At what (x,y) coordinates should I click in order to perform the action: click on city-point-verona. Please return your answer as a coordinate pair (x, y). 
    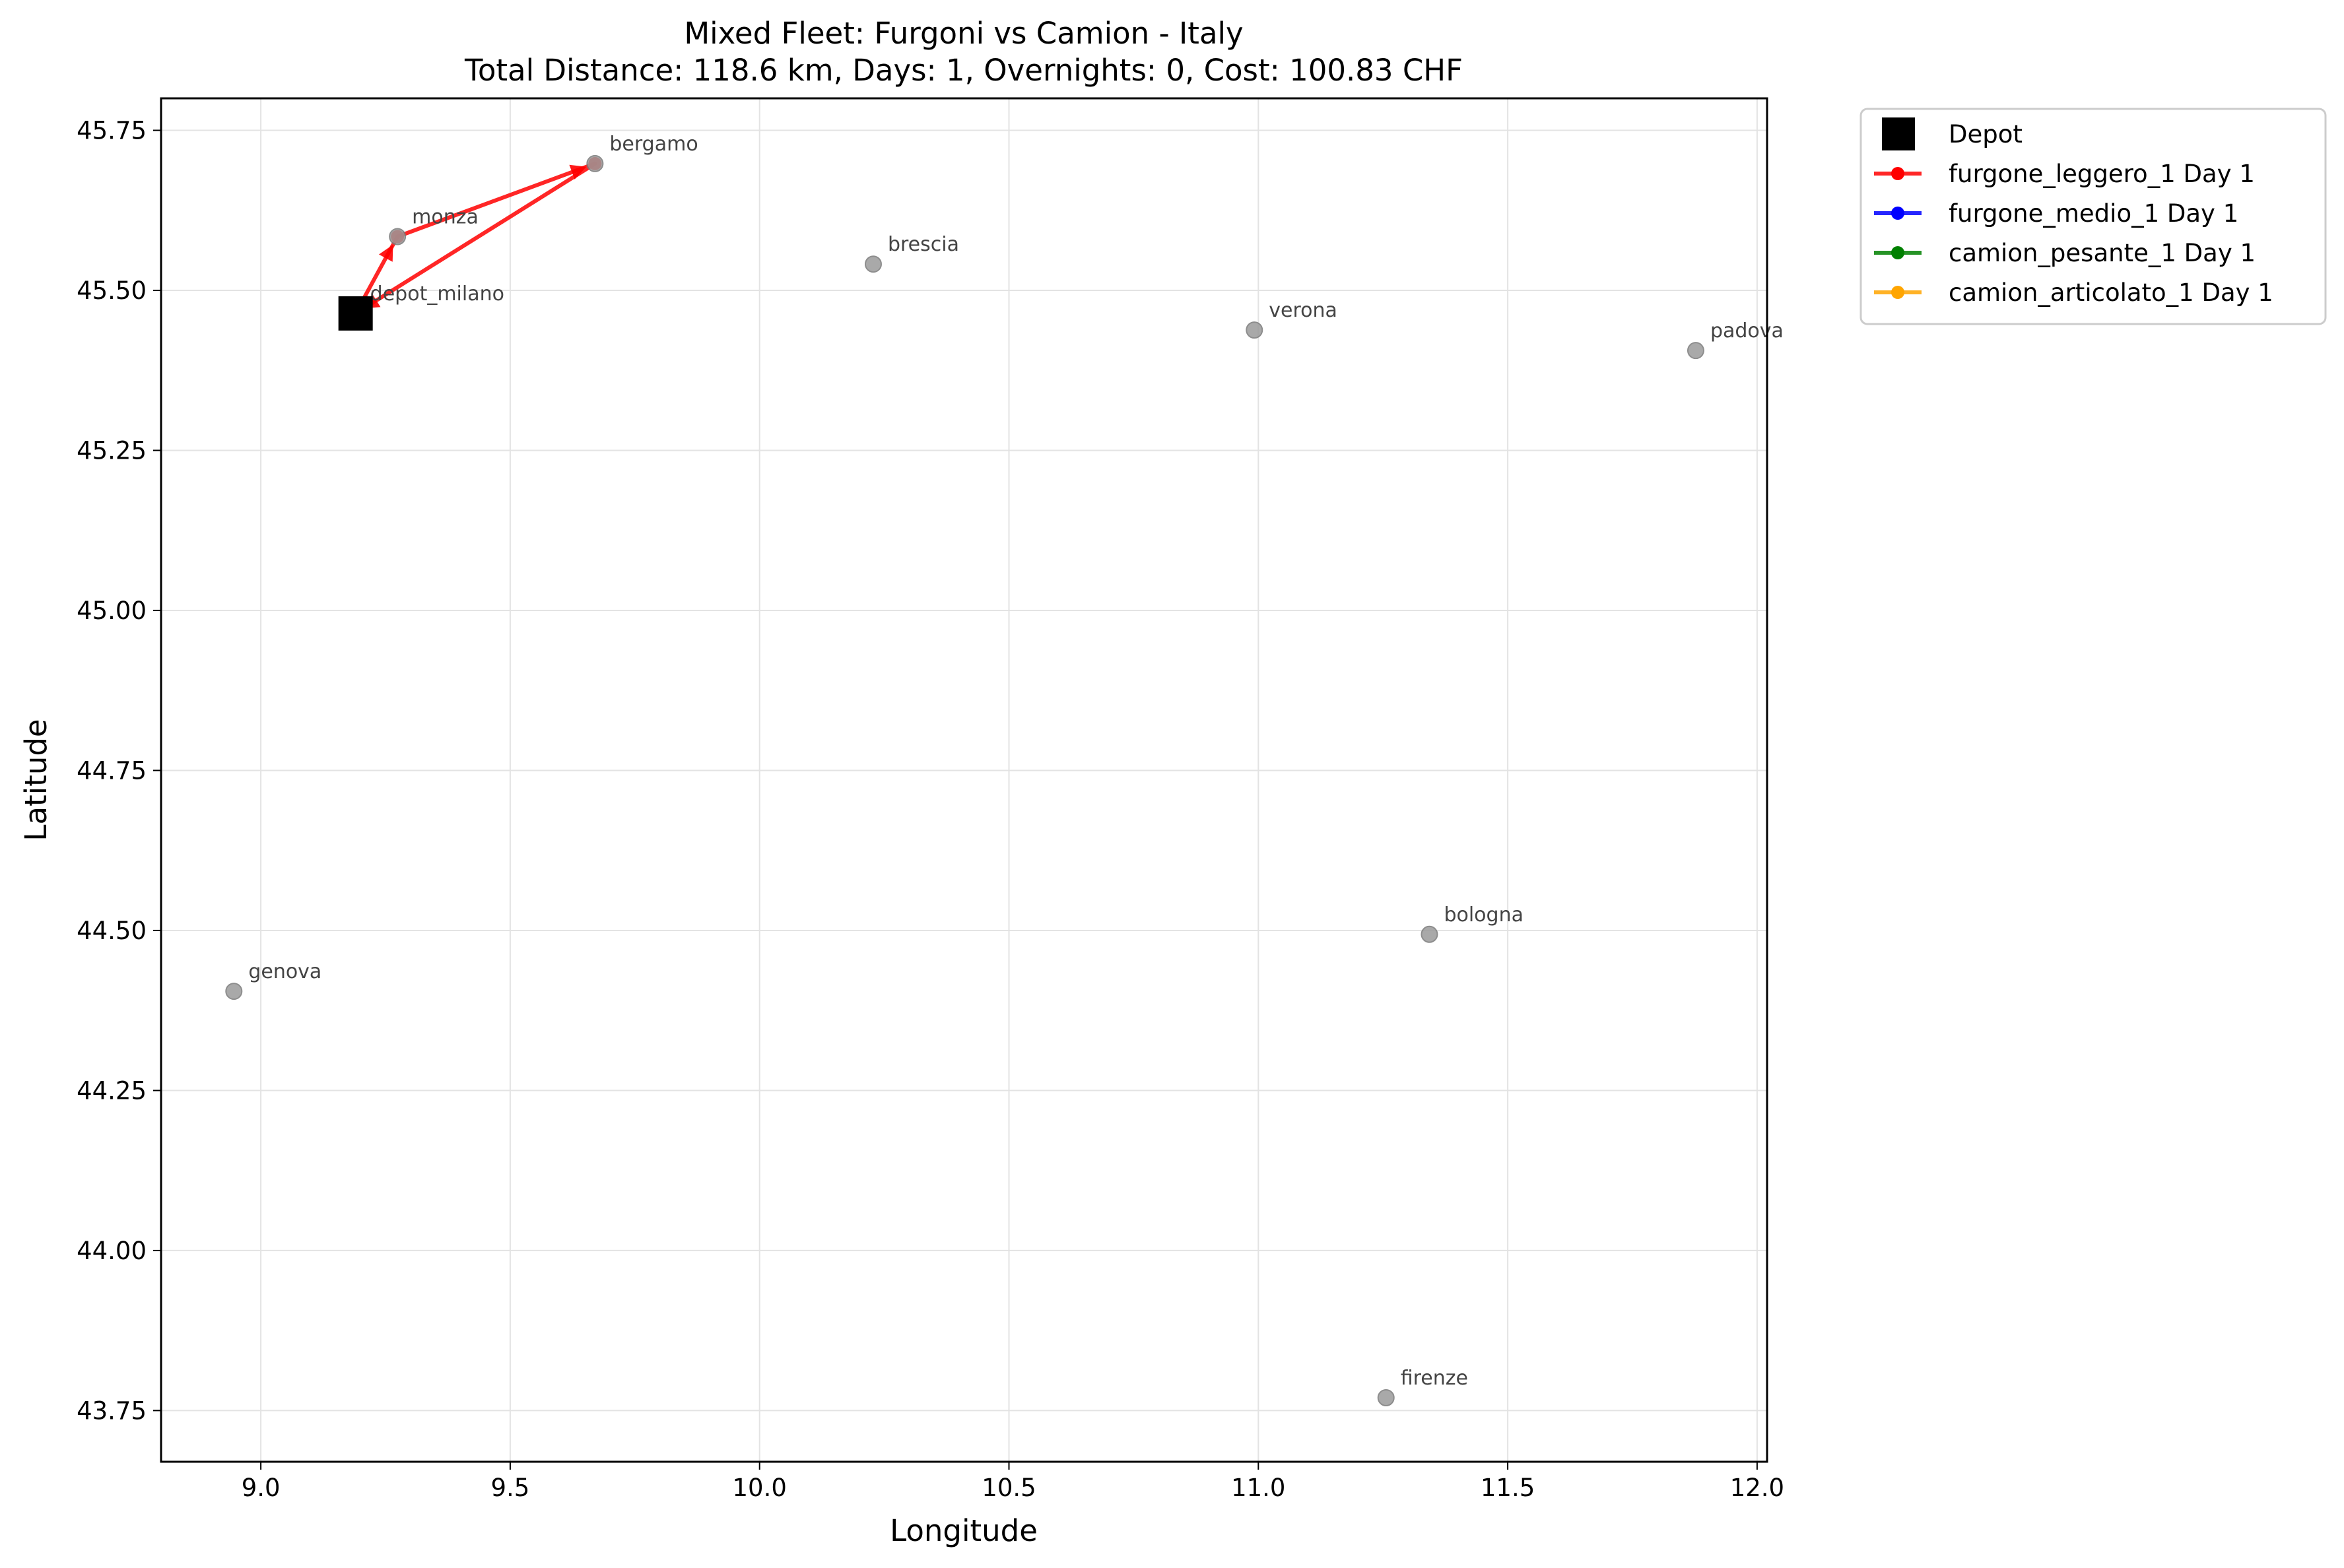
    Looking at the image, I should click on (1254, 330).